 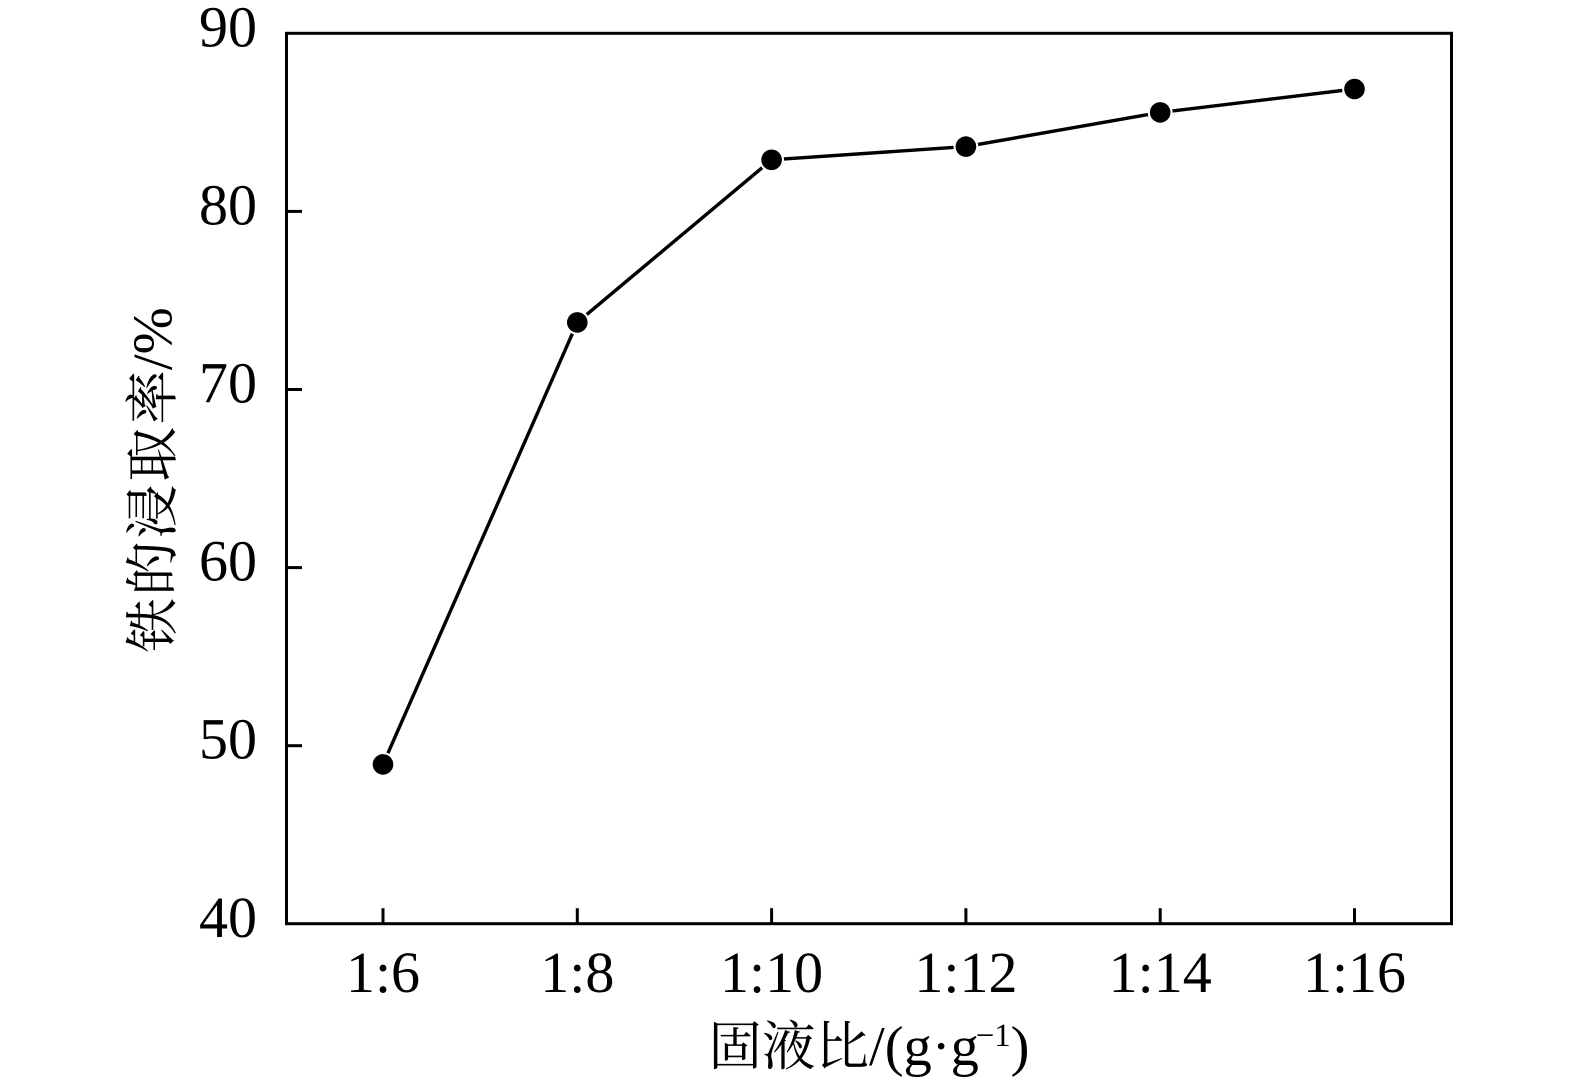 I want to click on svg-text: 1:6, so click(x=383, y=972).